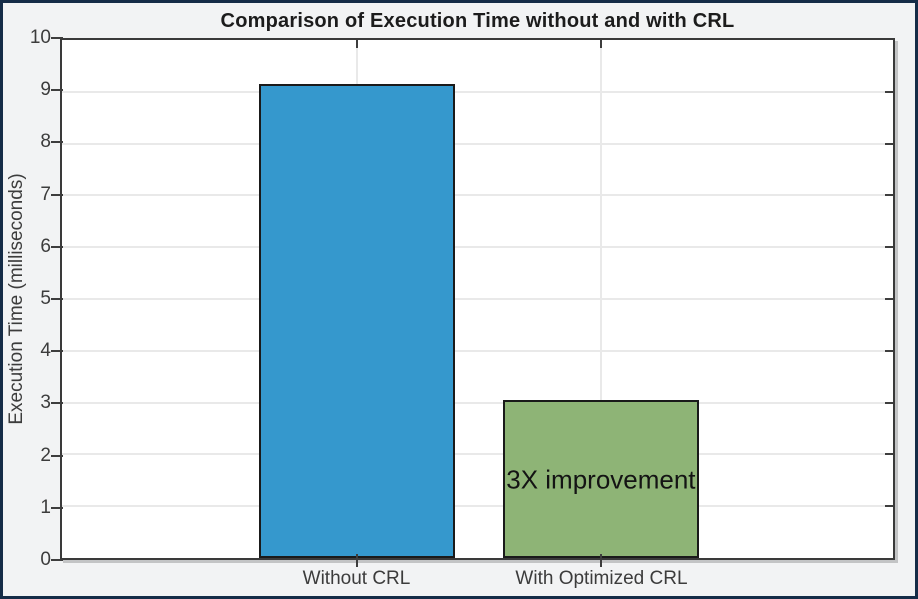 The height and width of the screenshot is (599, 918). What do you see at coordinates (45, 351) in the screenshot?
I see `y-tick-label: 4` at bounding box center [45, 351].